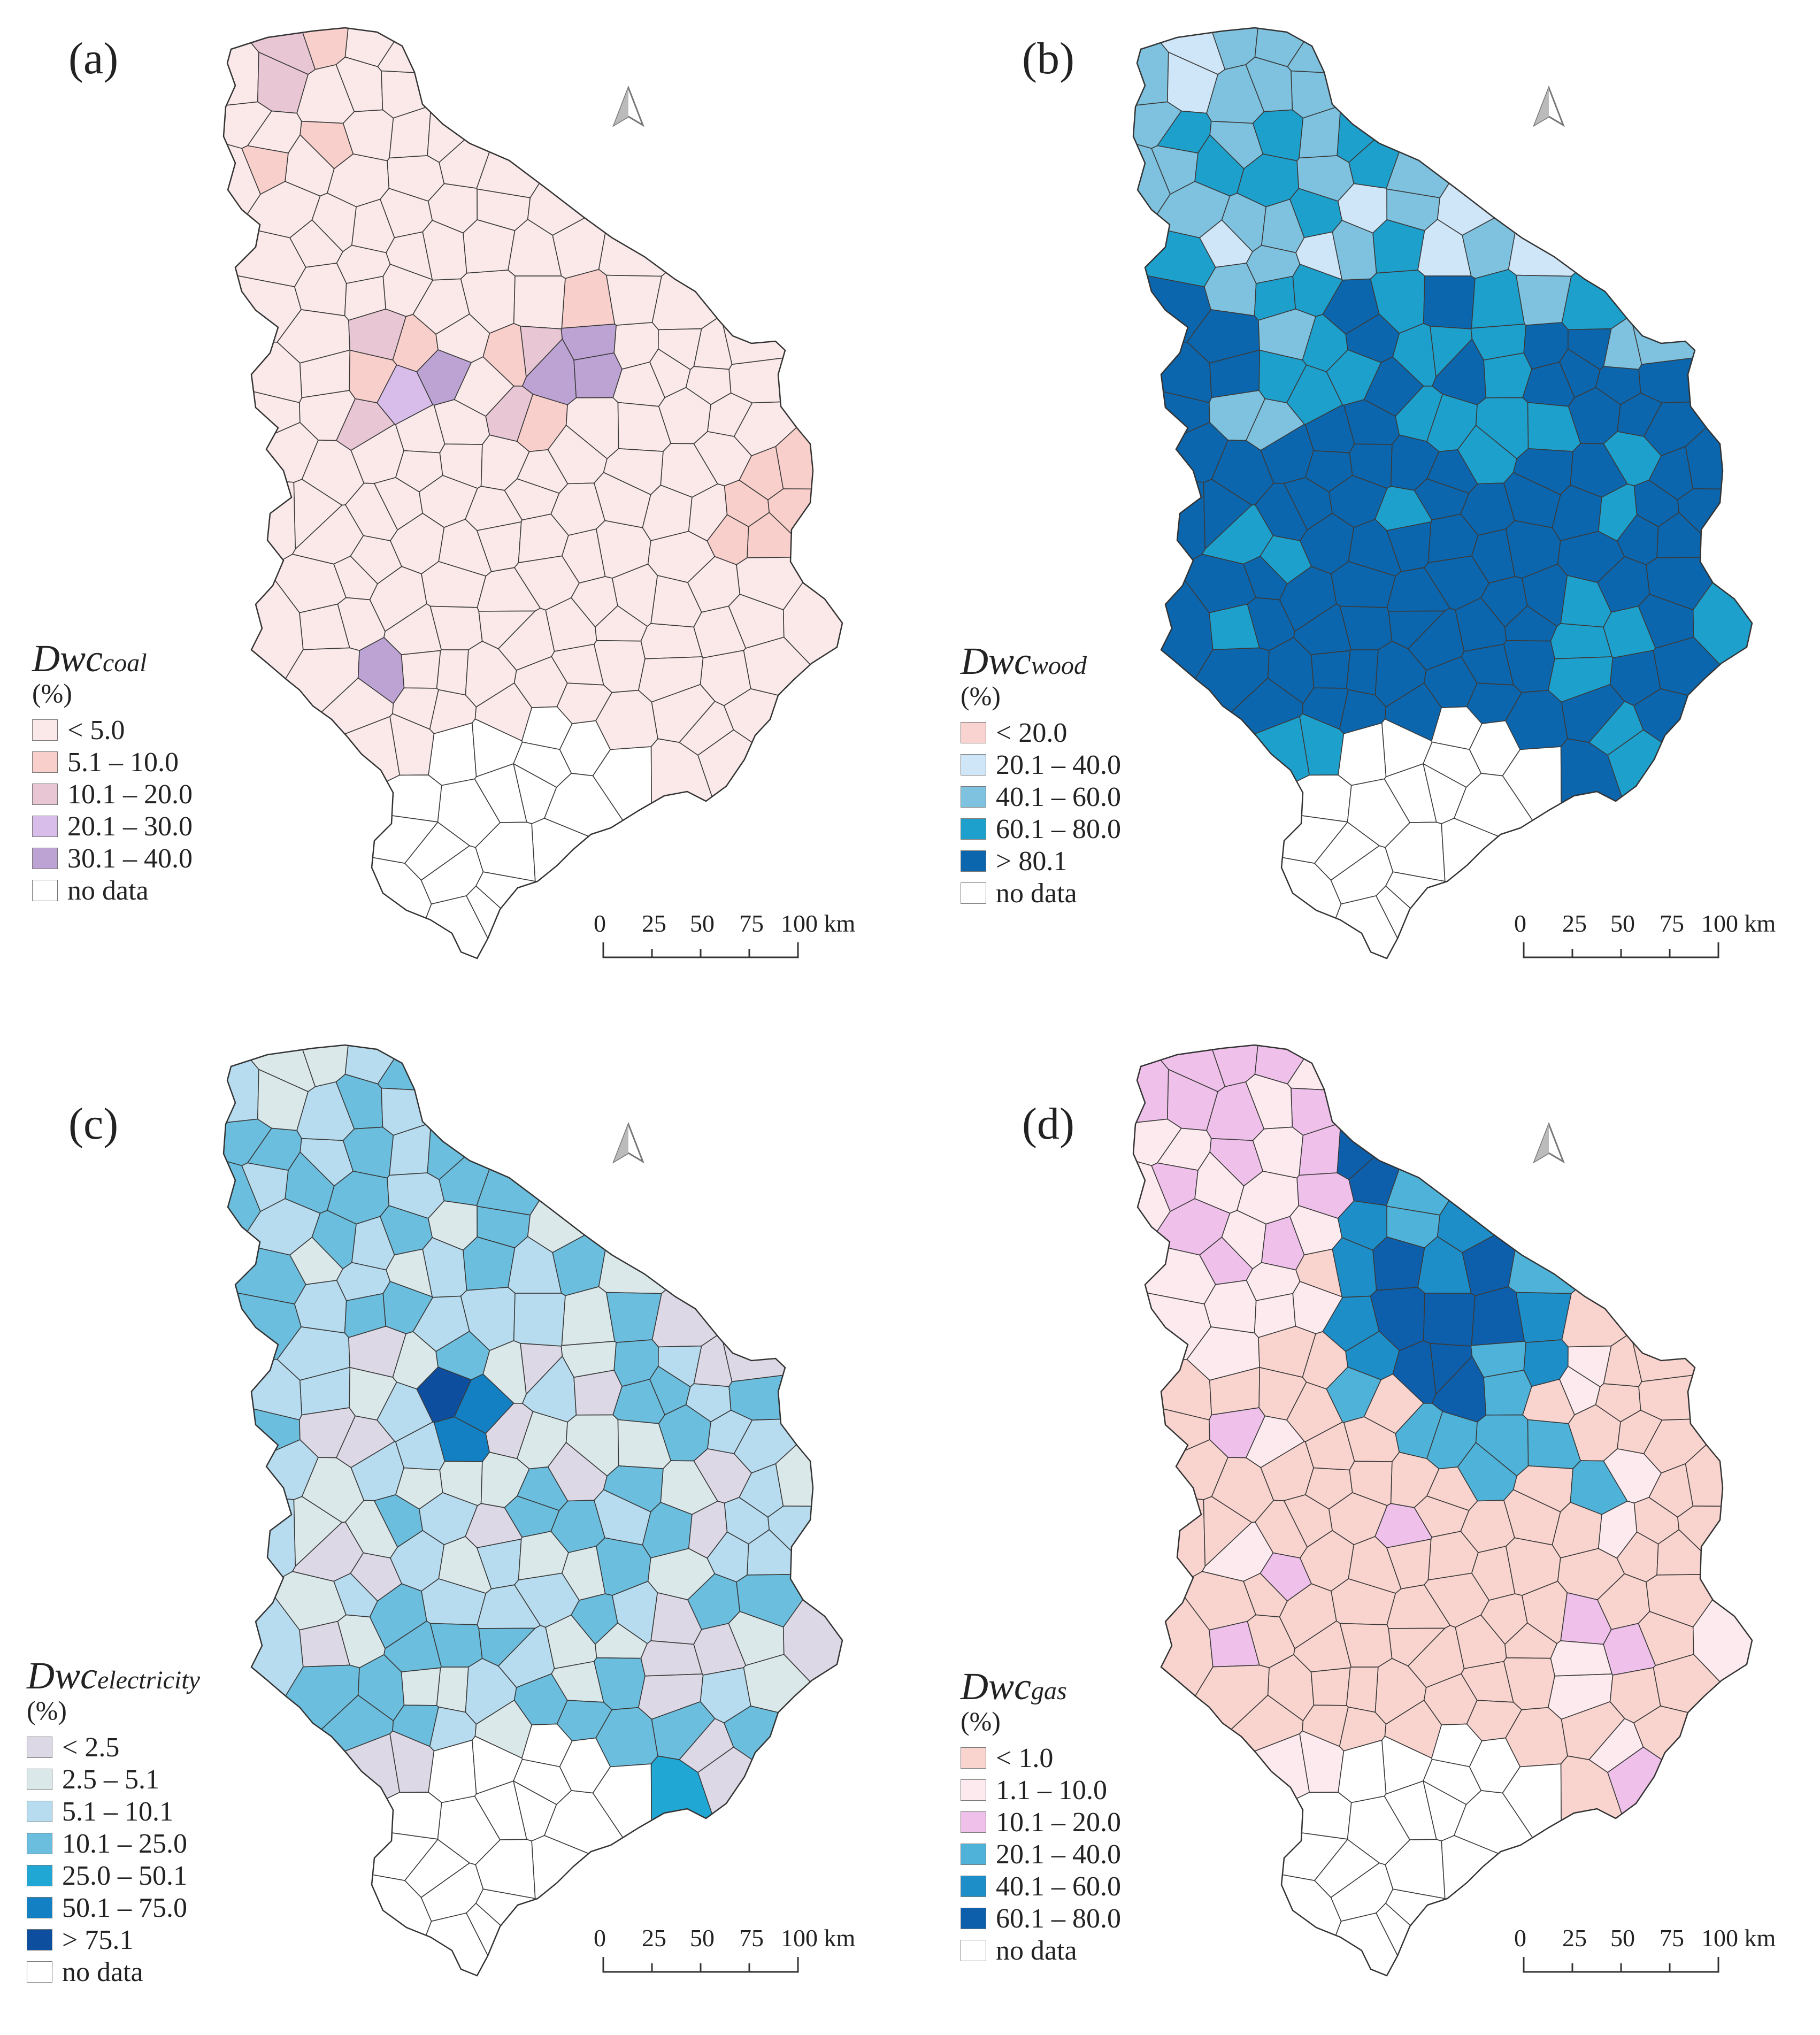 The image size is (1820, 2035). What do you see at coordinates (96, 731) in the screenshot?
I see `legend-label: < 5.0` at bounding box center [96, 731].